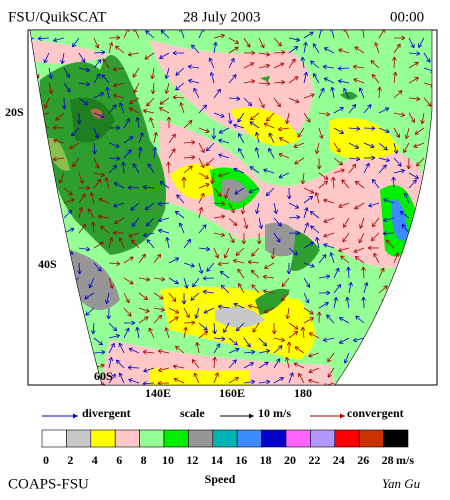 This screenshot has height=500, width=450. What do you see at coordinates (158, 393) in the screenshot?
I see `lon-label: 140E` at bounding box center [158, 393].